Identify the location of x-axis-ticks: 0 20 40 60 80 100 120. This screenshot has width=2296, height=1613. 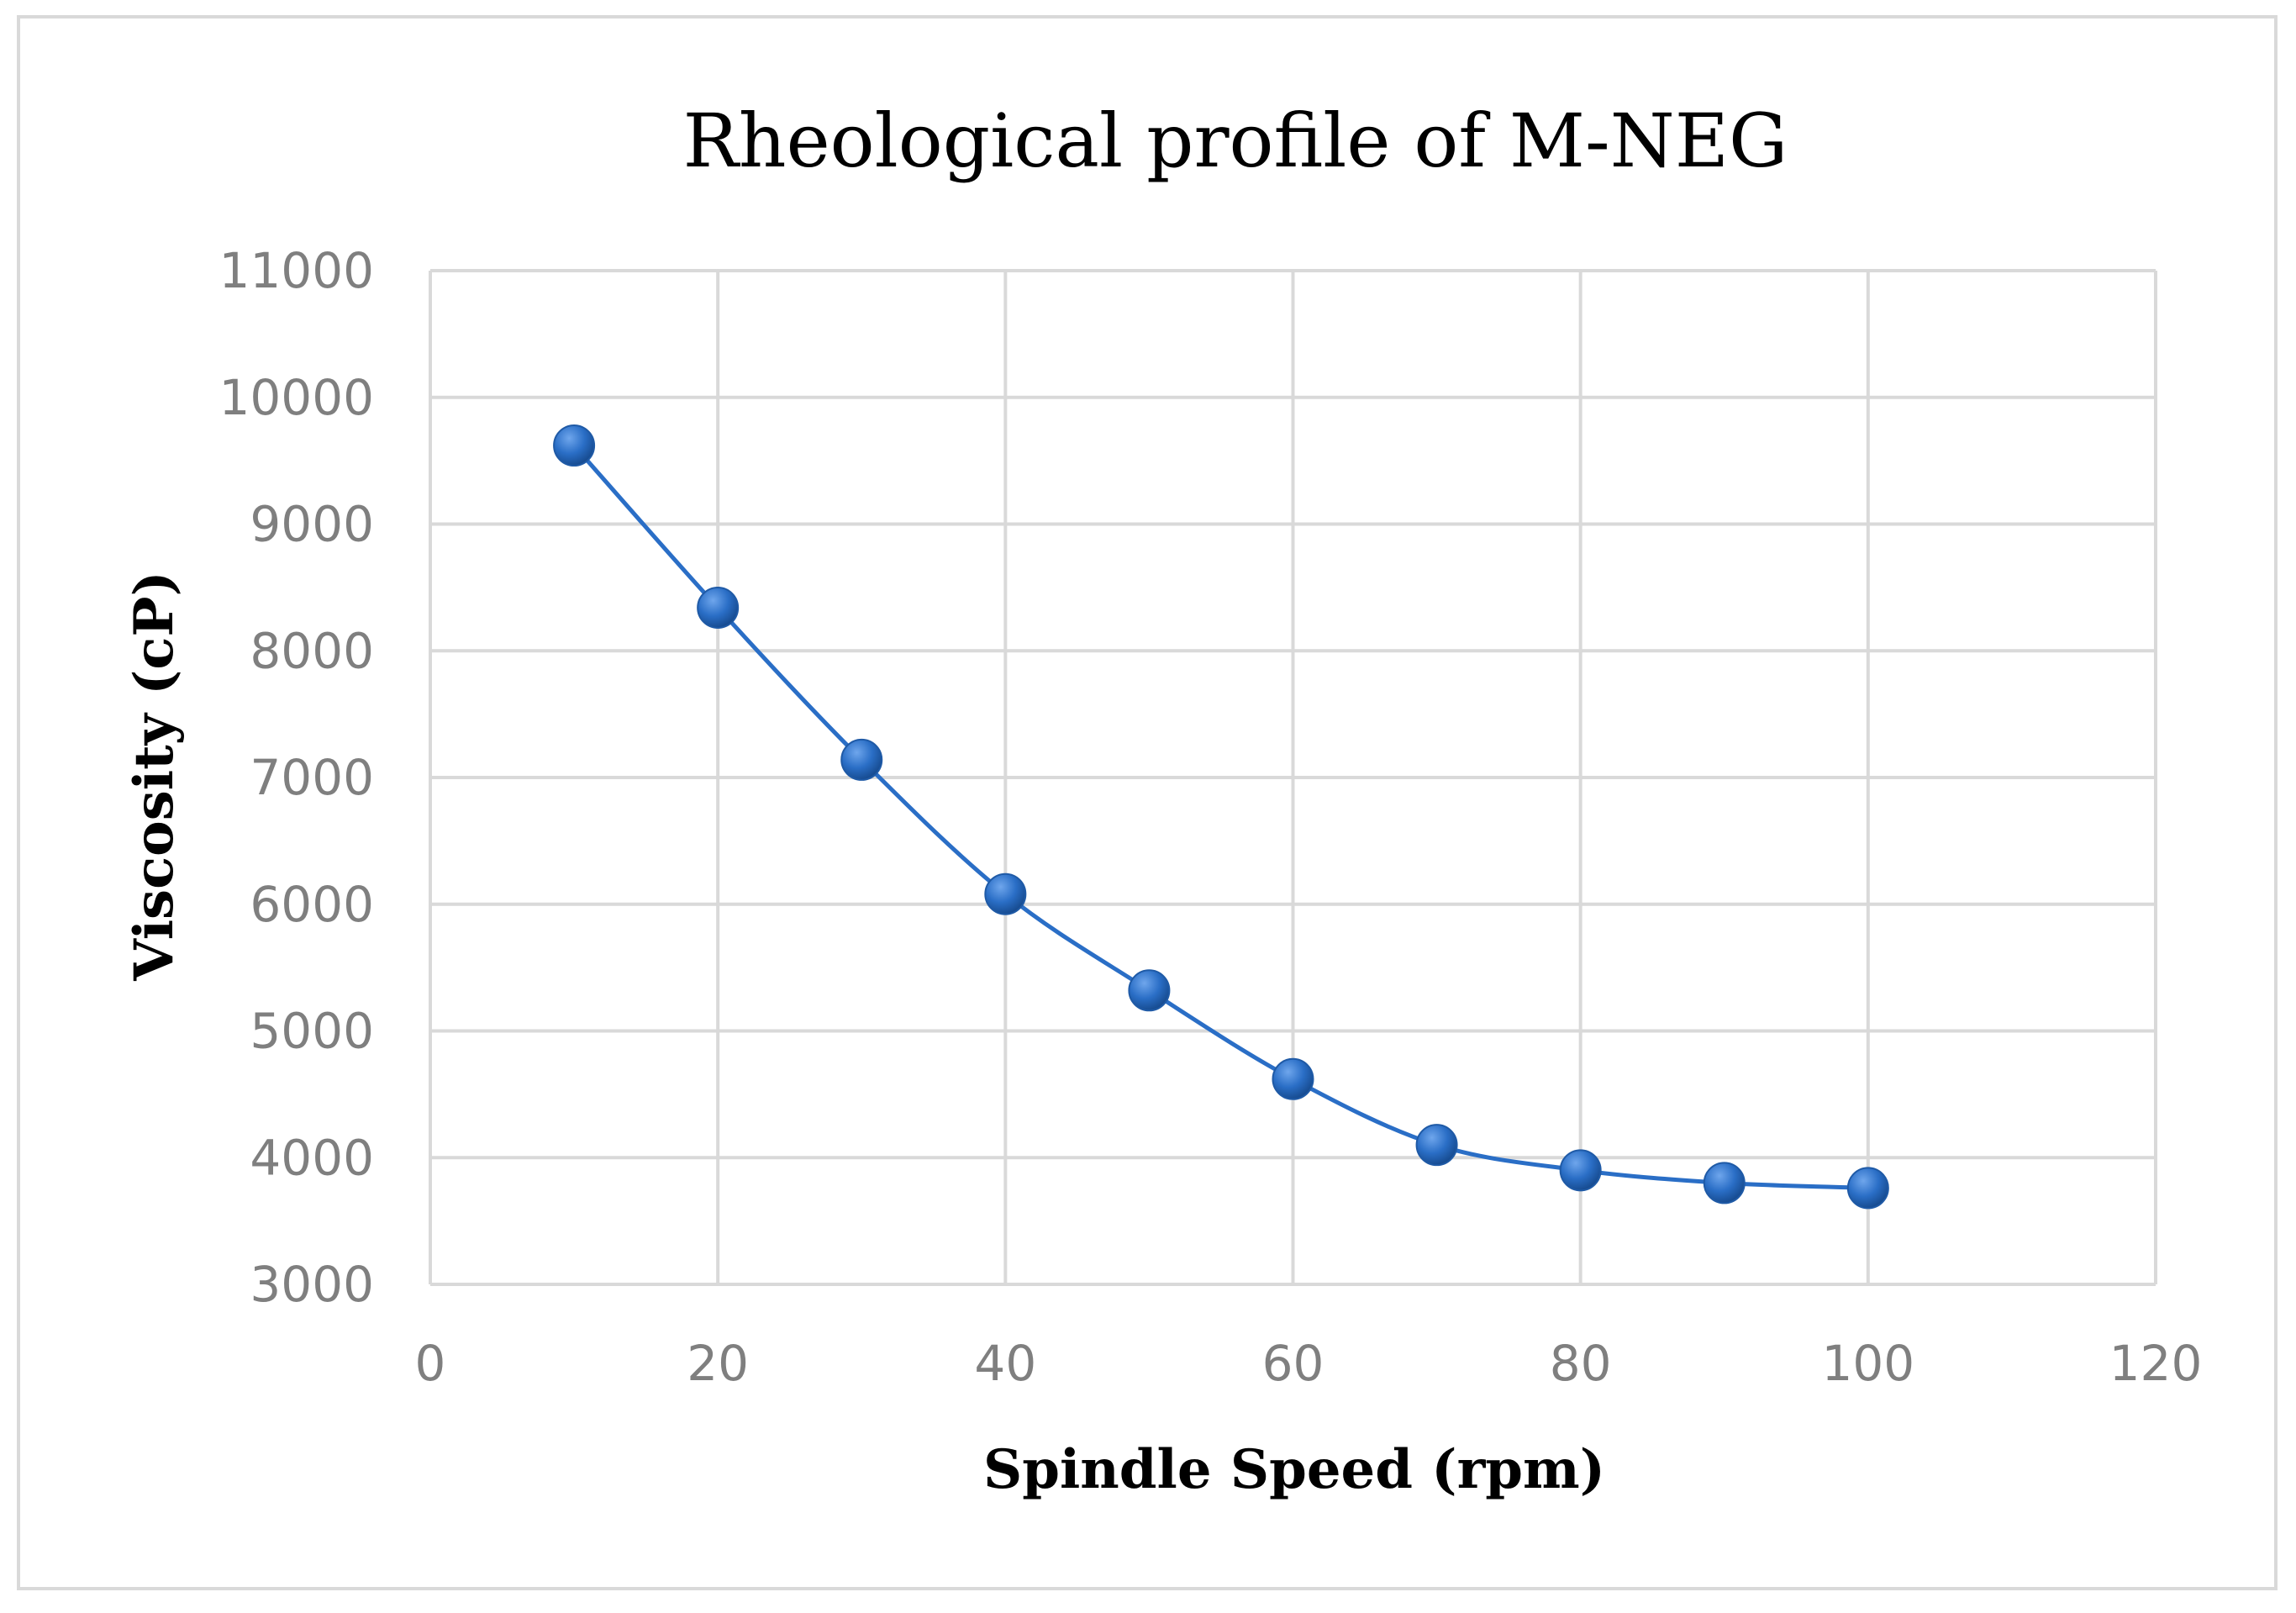
(1309, 1363).